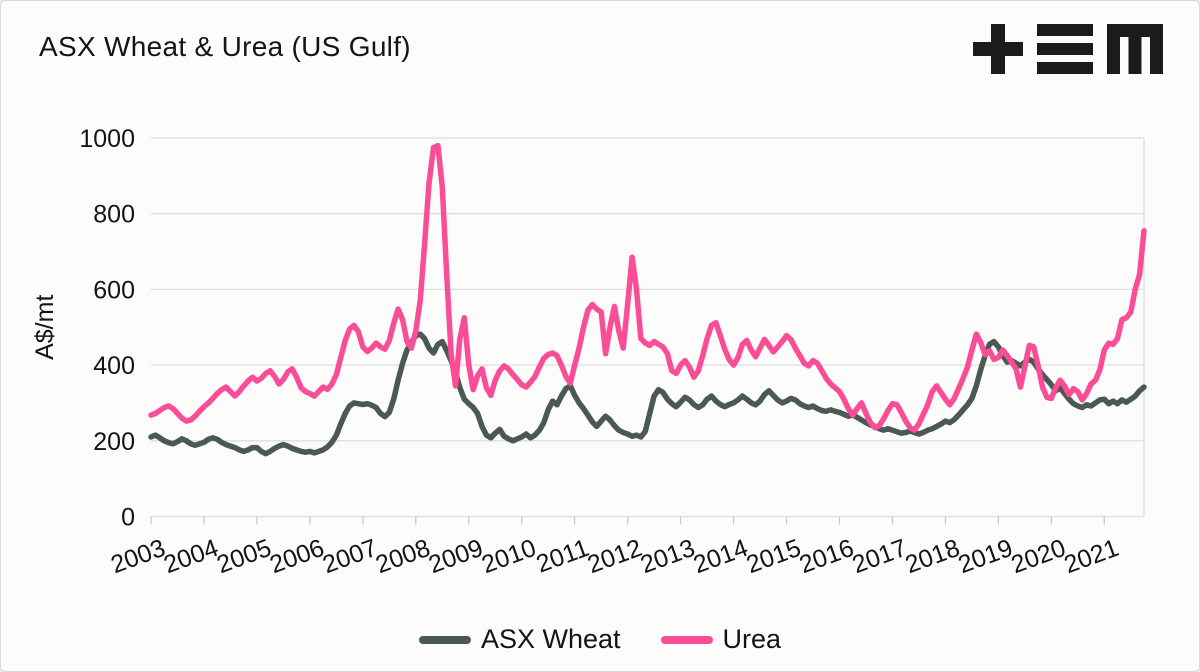 The image size is (1200, 672). I want to click on svg-text: 2008, so click(403, 556).